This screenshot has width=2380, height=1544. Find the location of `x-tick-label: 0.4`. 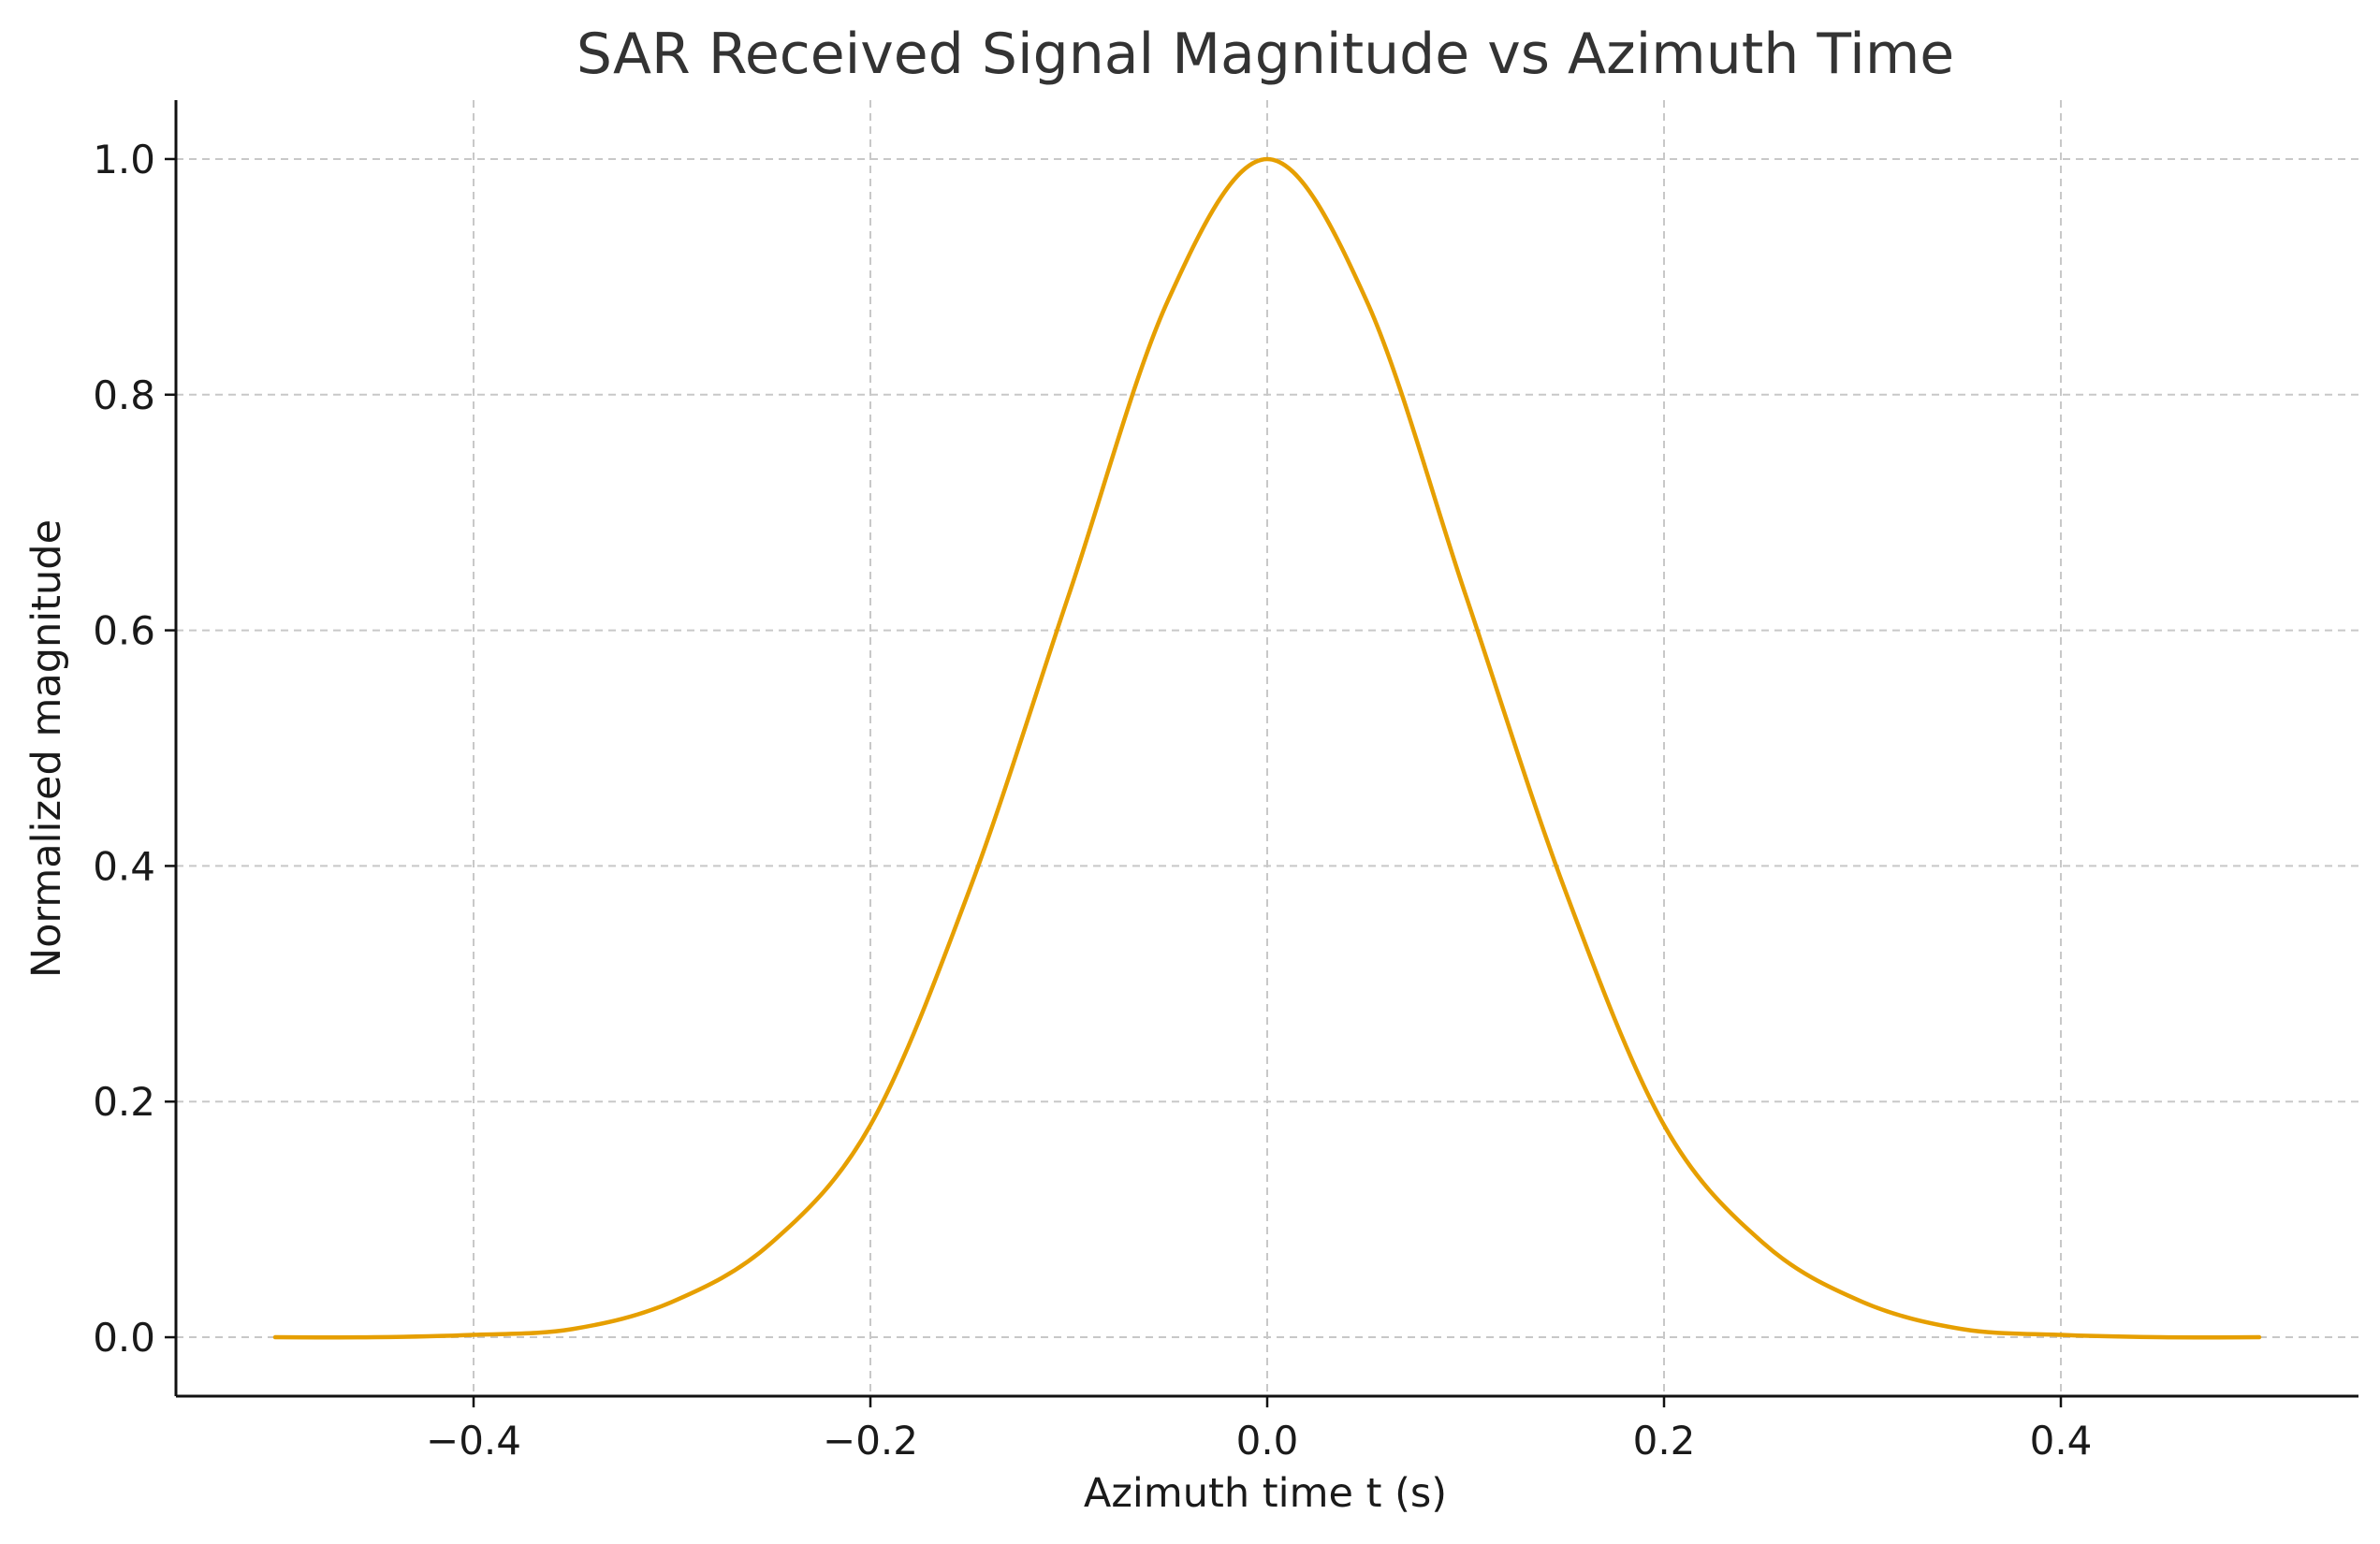

x-tick-label: 0.4 is located at coordinates (2061, 1441).